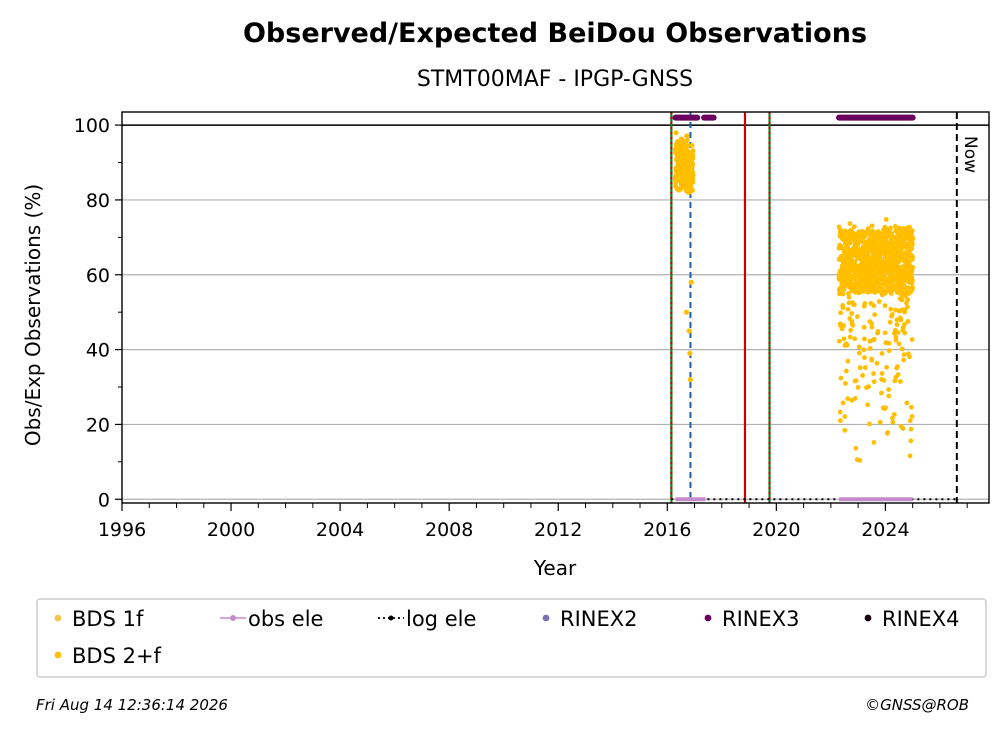 The image size is (1008, 734). What do you see at coordinates (555, 33) in the screenshot?
I see `chart-title: Observed/Expected BeiDou Observations` at bounding box center [555, 33].